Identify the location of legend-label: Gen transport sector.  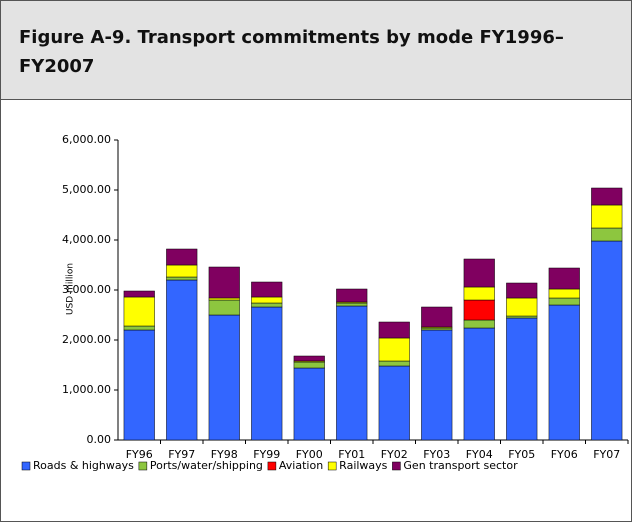
(460, 465).